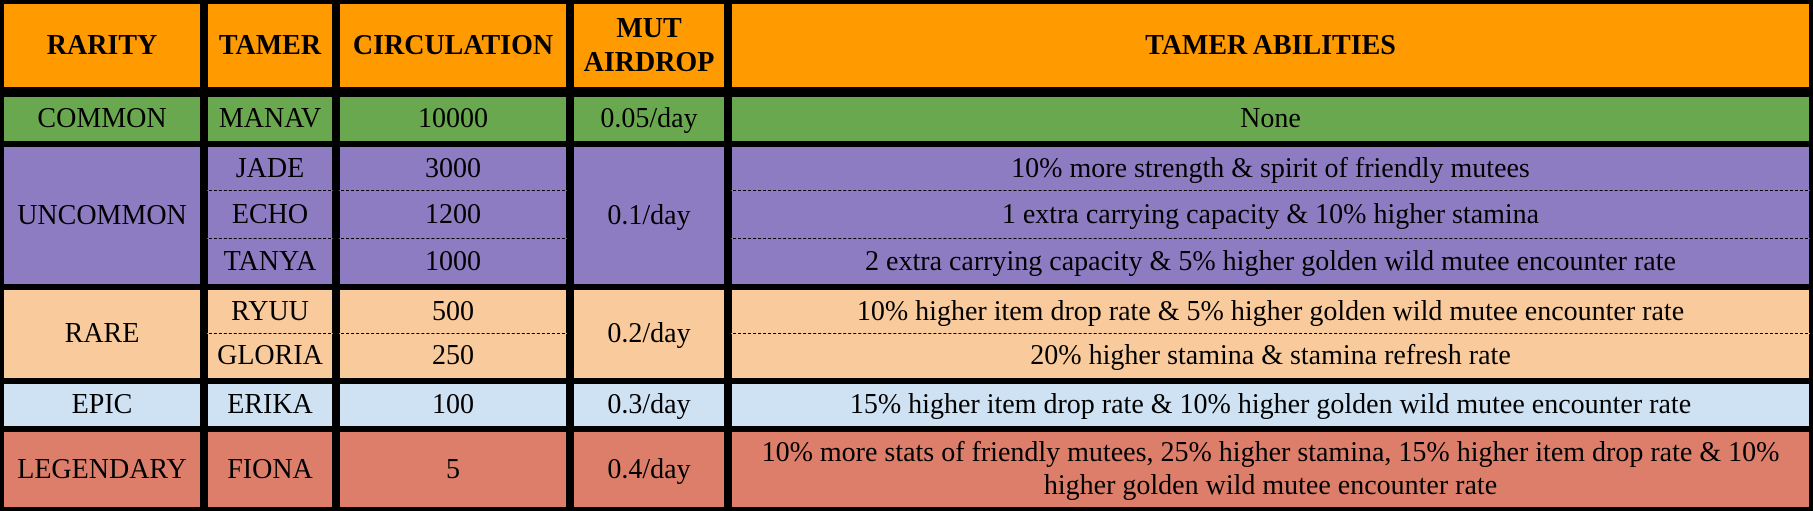 Image resolution: width=1813 pixels, height=511 pixels. I want to click on airdrop-cell: 0.1/day, so click(649, 212).